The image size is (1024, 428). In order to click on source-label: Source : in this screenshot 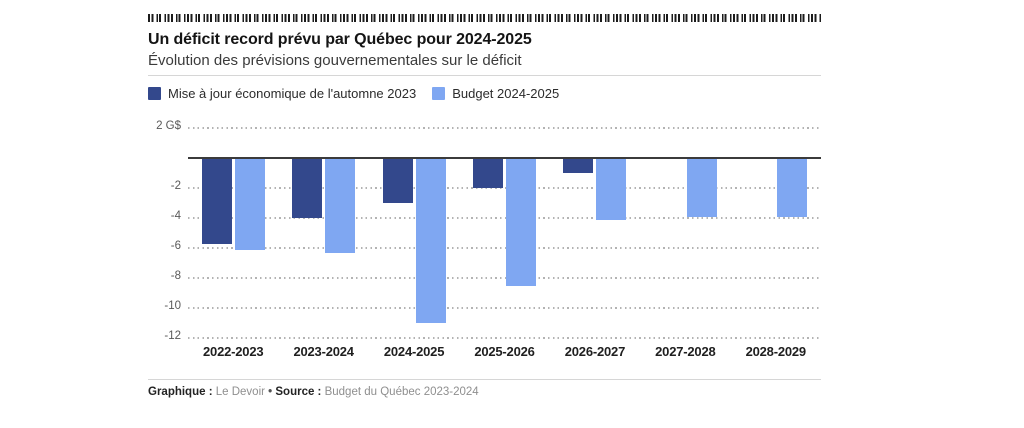, I will do `click(300, 392)`.